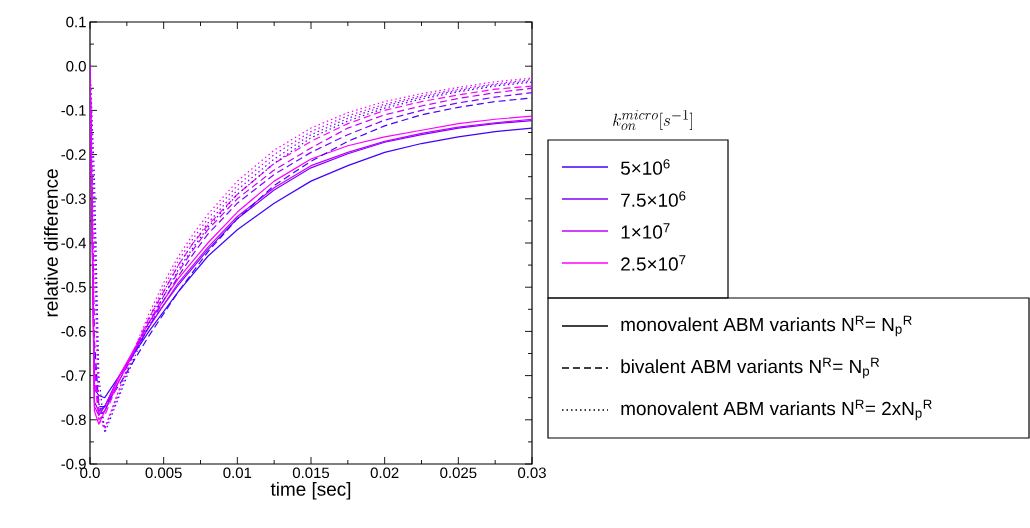 The image size is (1030, 528). What do you see at coordinates (750, 368) in the screenshot?
I see `text: bivalent ABM variants N$^{R}$= N$_{p}$R` at bounding box center [750, 368].